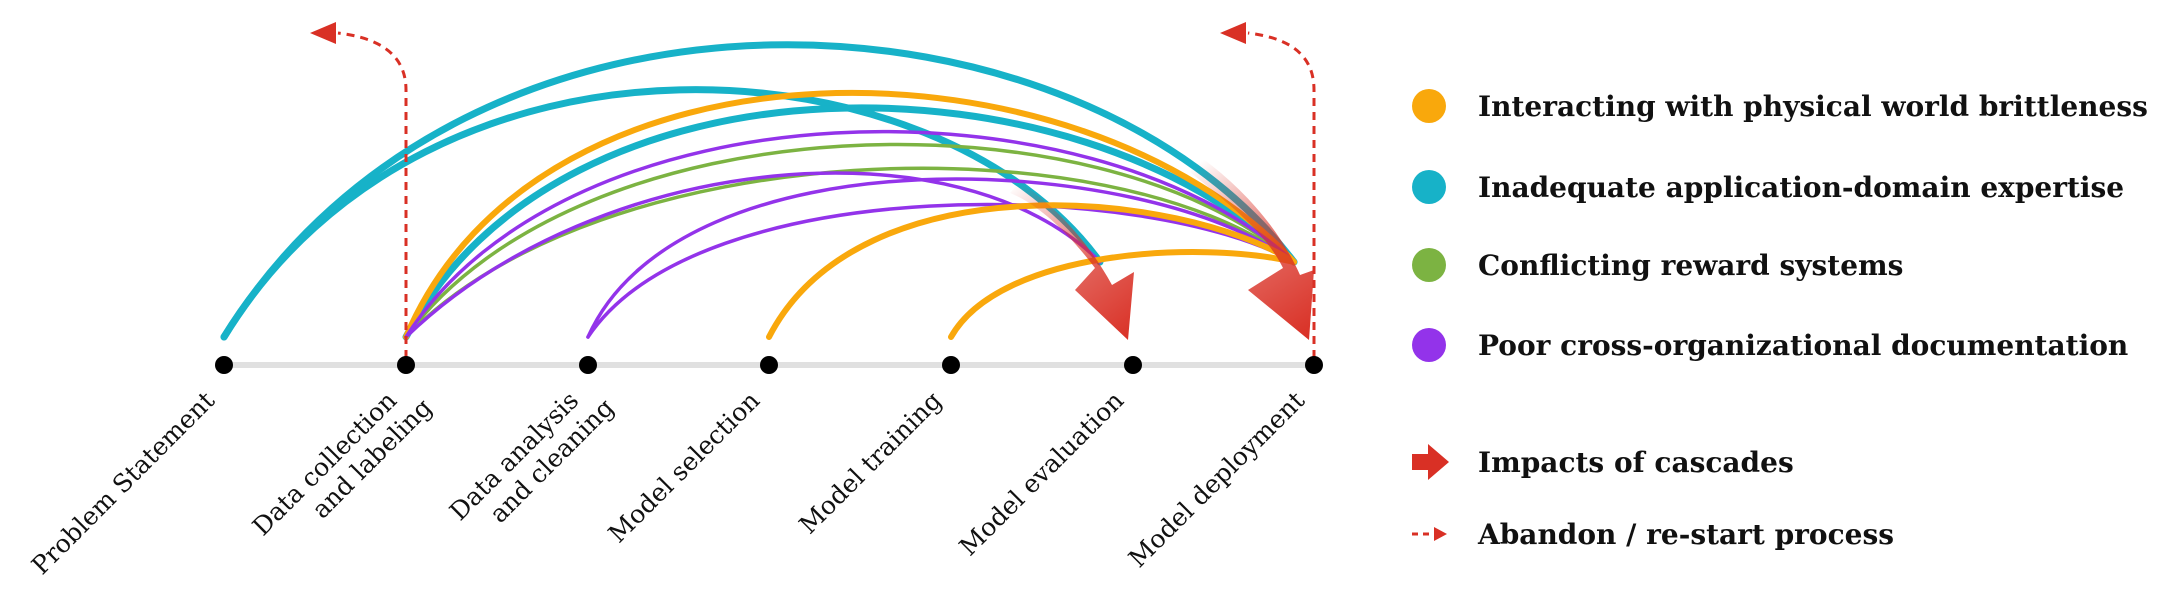 This screenshot has width=2179, height=607. What do you see at coordinates (532, 460) in the screenshot?
I see `stage-label-2: Data analysisand cleaning` at bounding box center [532, 460].